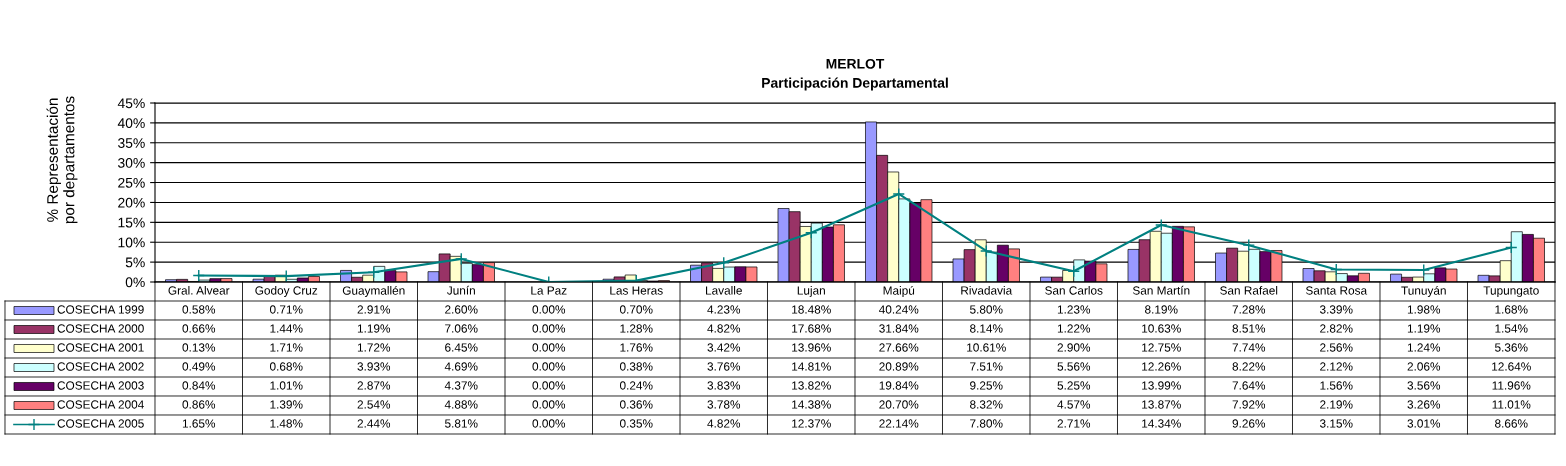 This screenshot has width=1566, height=466. I want to click on data-label: 11.01%, so click(1511, 404).